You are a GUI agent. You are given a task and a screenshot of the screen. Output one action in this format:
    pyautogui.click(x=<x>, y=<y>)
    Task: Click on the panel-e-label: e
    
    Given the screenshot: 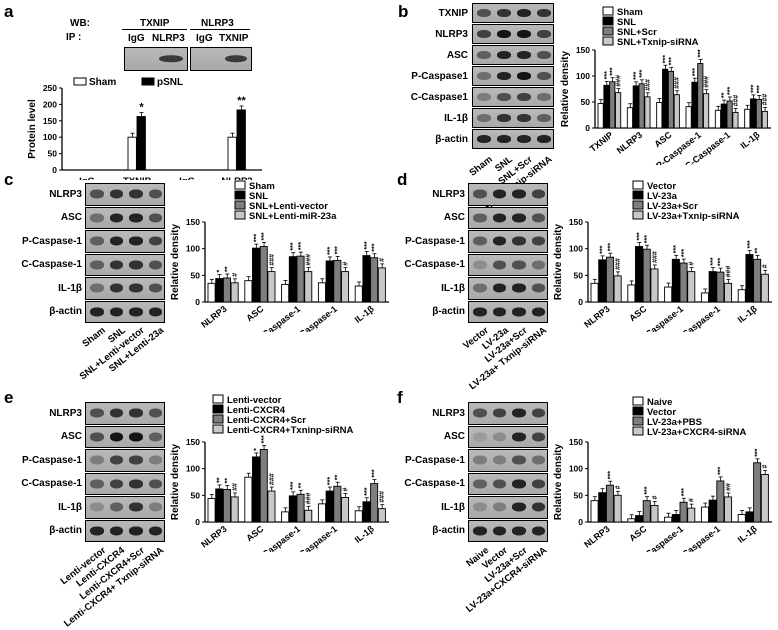 What is the action you would take?
    pyautogui.click(x=9, y=397)
    